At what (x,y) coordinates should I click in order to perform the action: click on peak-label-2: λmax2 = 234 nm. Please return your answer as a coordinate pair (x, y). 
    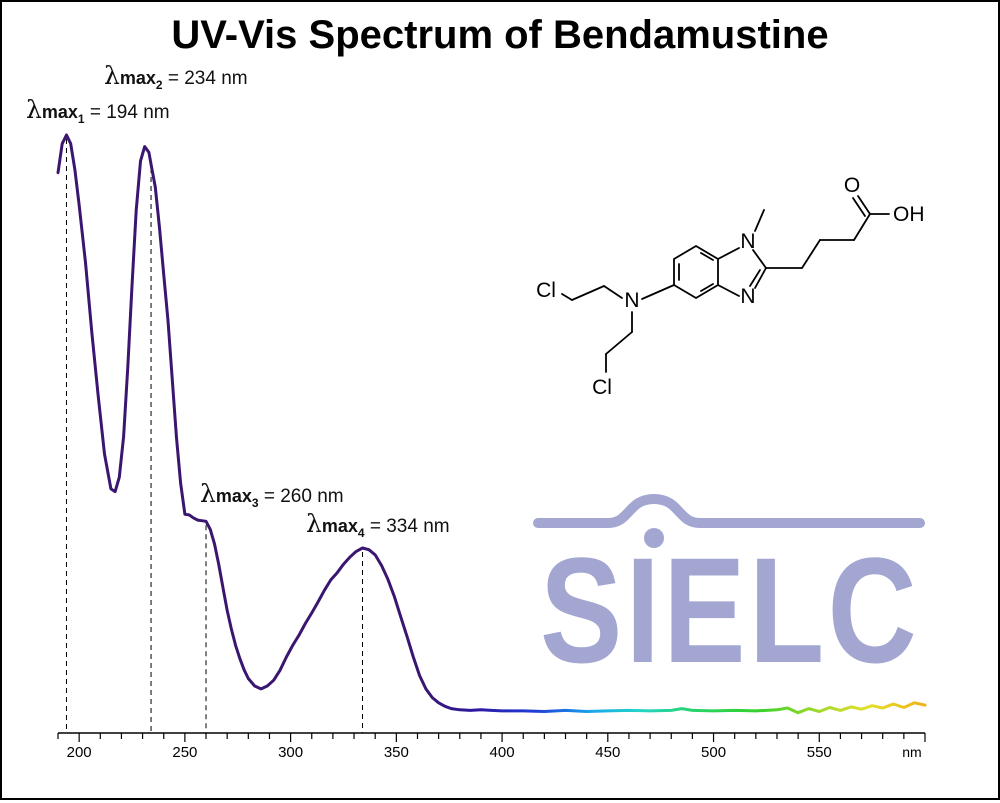
    Looking at the image, I should click on (176, 76).